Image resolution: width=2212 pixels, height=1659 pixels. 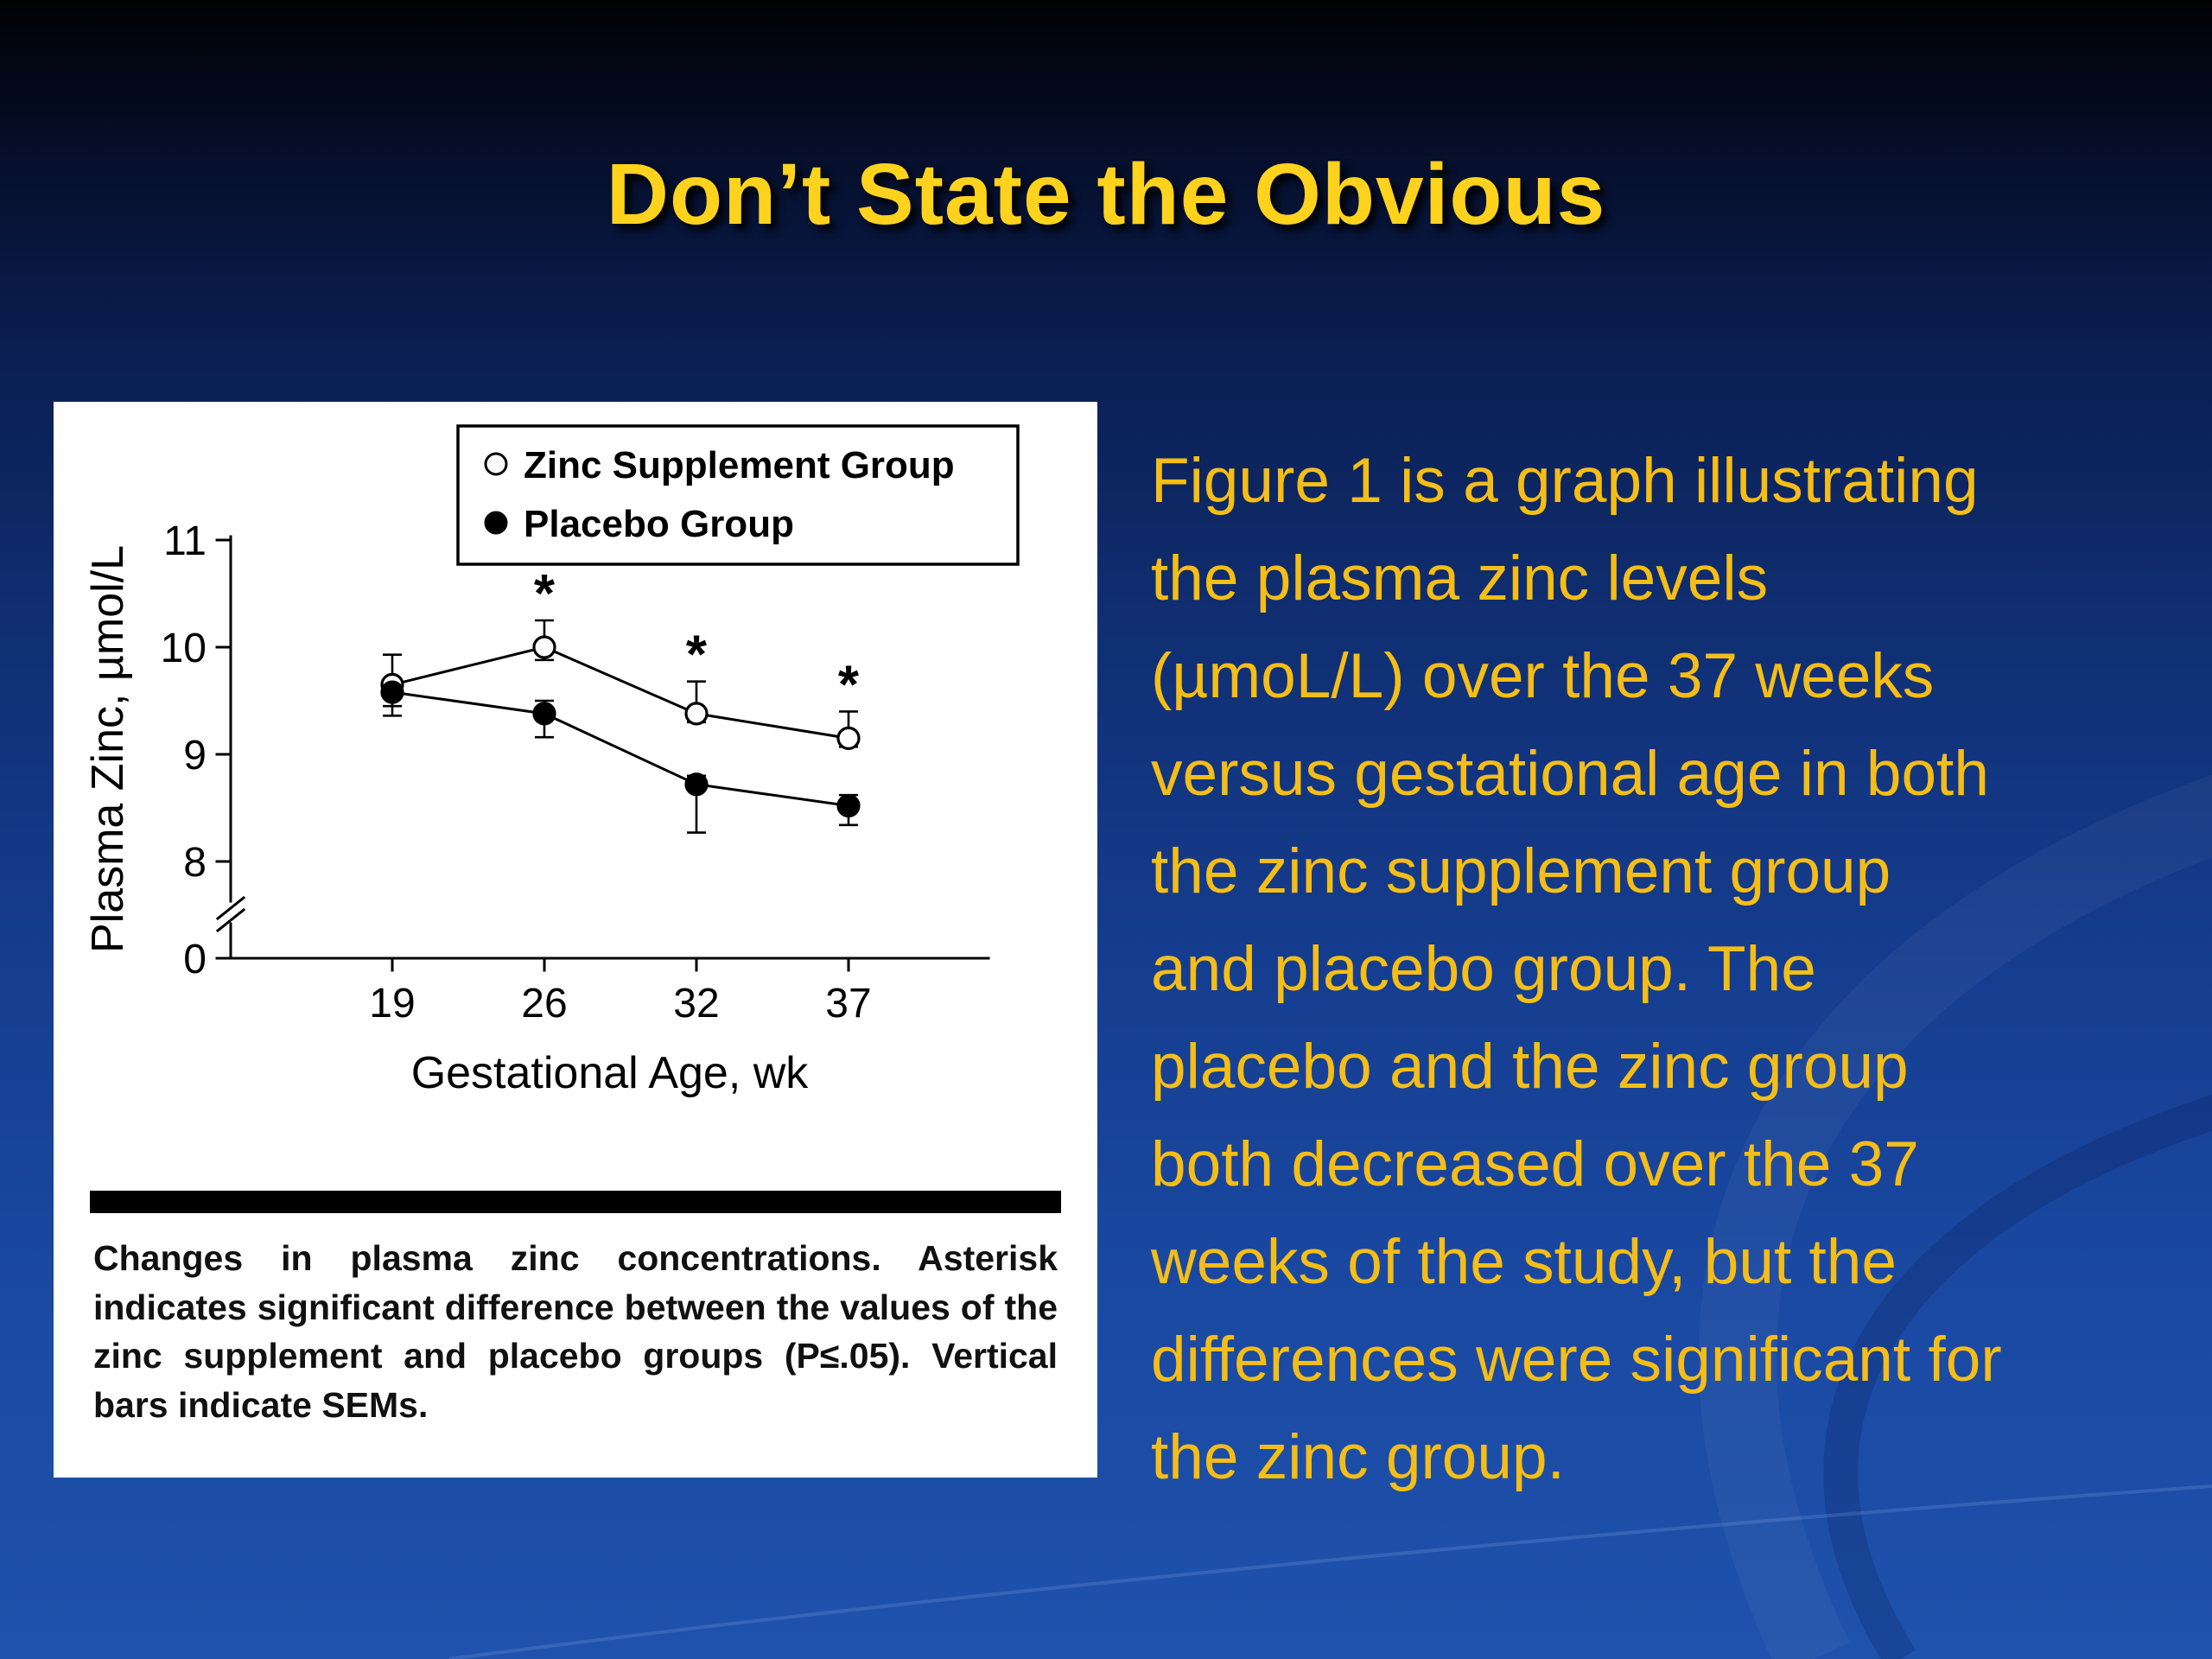 What do you see at coordinates (496, 464) in the screenshot?
I see `legend-marker-open-circle` at bounding box center [496, 464].